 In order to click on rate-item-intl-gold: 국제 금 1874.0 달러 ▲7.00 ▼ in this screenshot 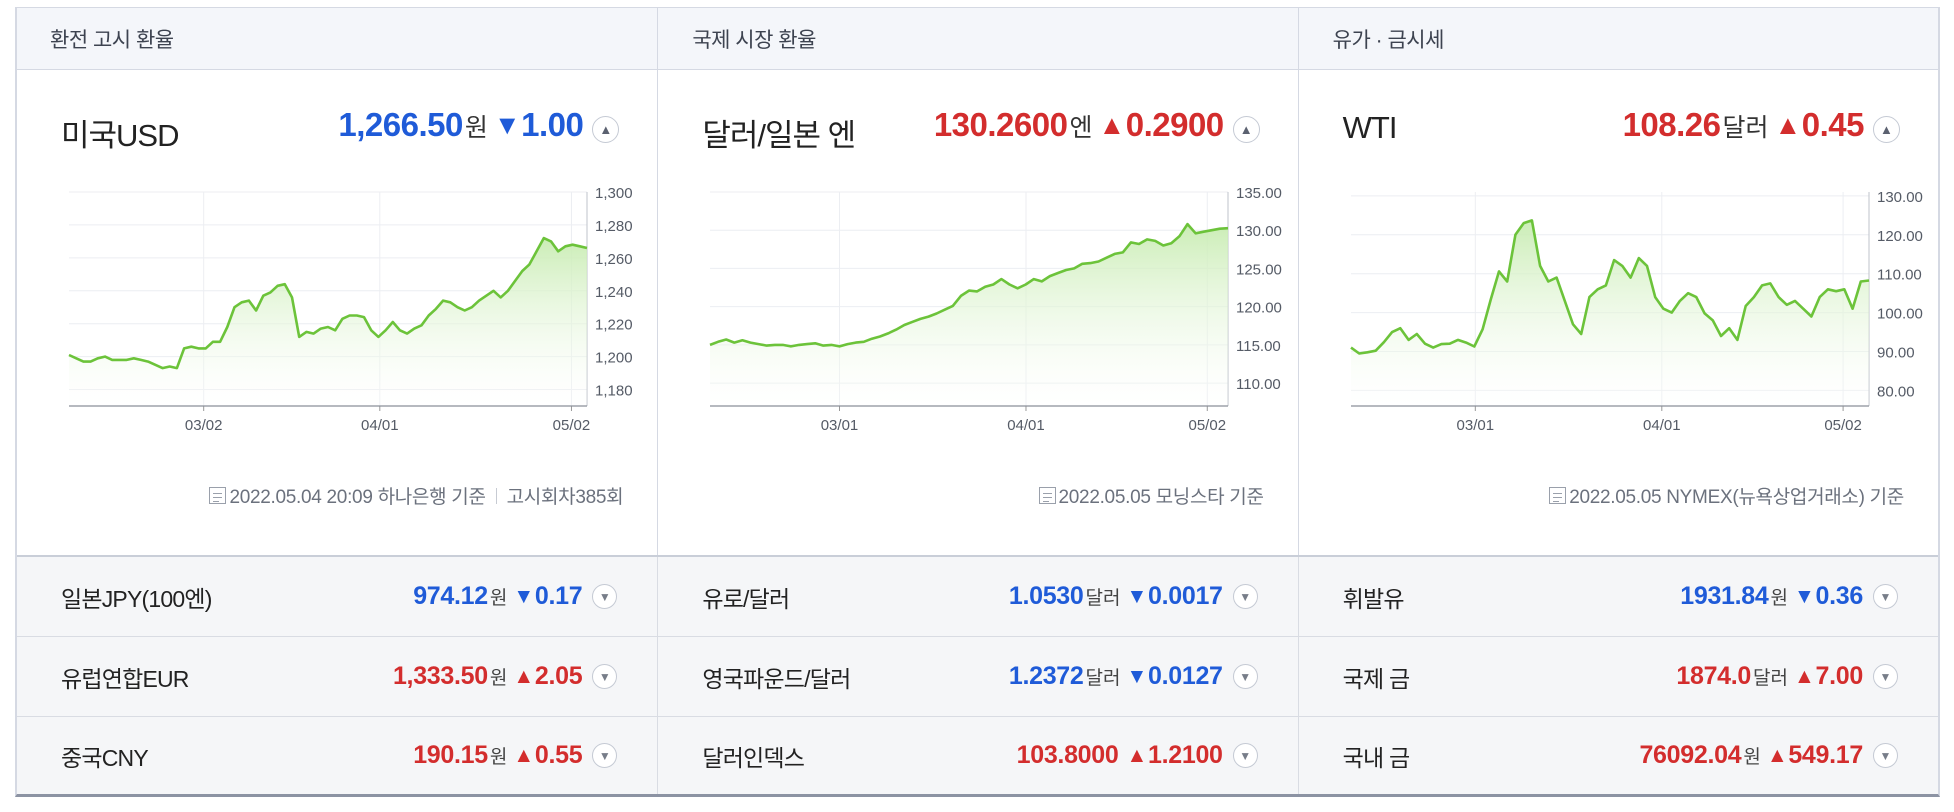, I will do `click(1617, 676)`.